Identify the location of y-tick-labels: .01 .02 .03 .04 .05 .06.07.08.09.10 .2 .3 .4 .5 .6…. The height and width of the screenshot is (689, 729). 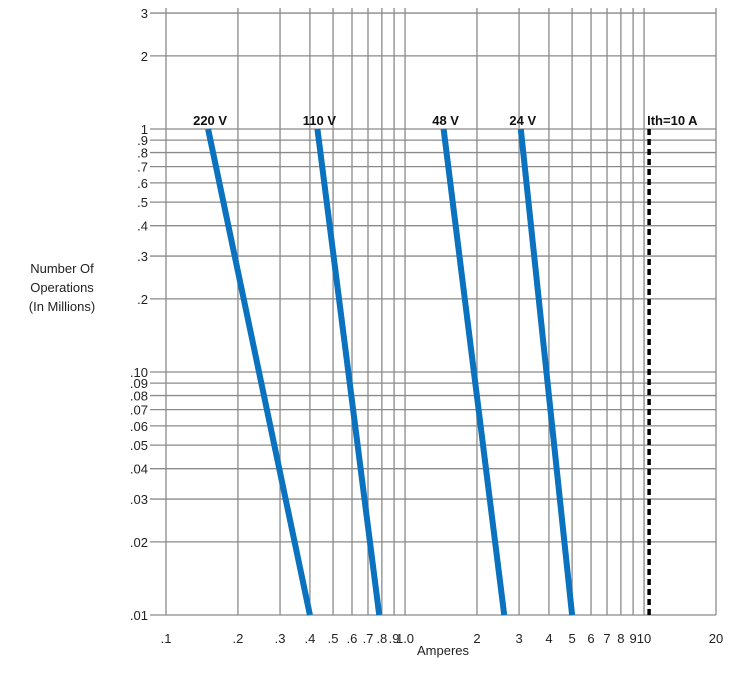
(139, 314).